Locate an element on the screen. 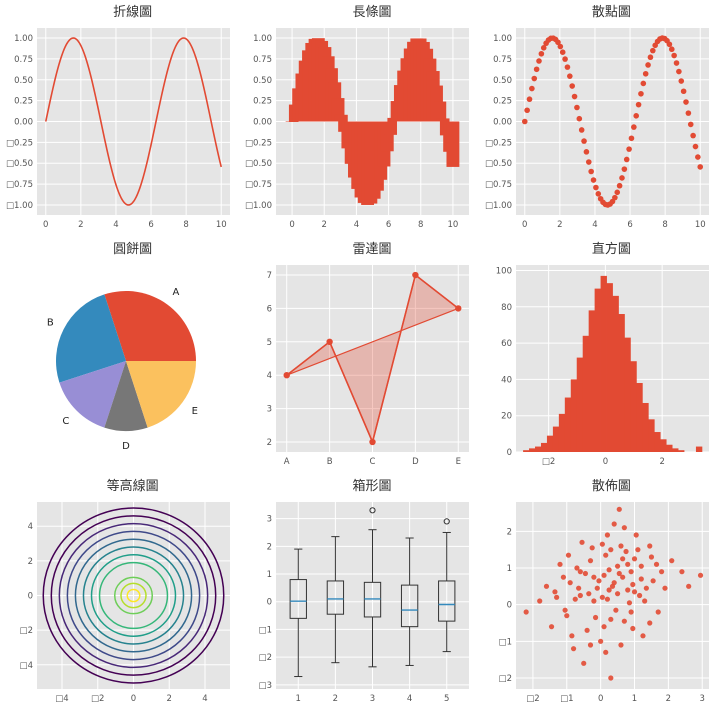 This screenshot has width=718, height=712. svg-text: A is located at coordinates (176, 292).